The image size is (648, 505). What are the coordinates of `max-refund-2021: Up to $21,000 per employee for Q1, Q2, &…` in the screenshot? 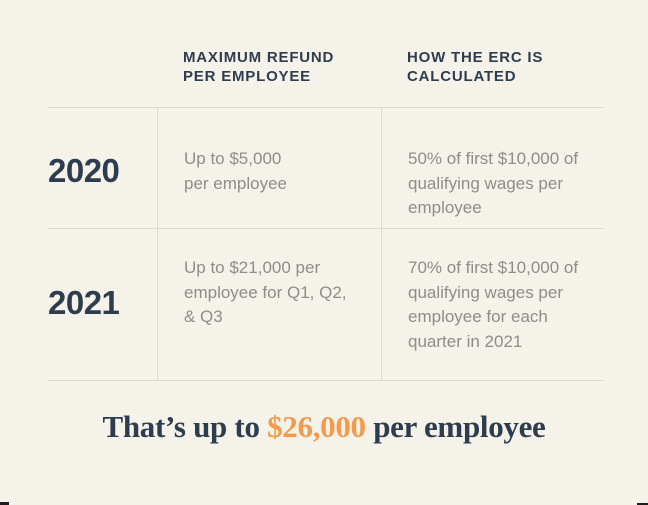 It's located at (269, 304).